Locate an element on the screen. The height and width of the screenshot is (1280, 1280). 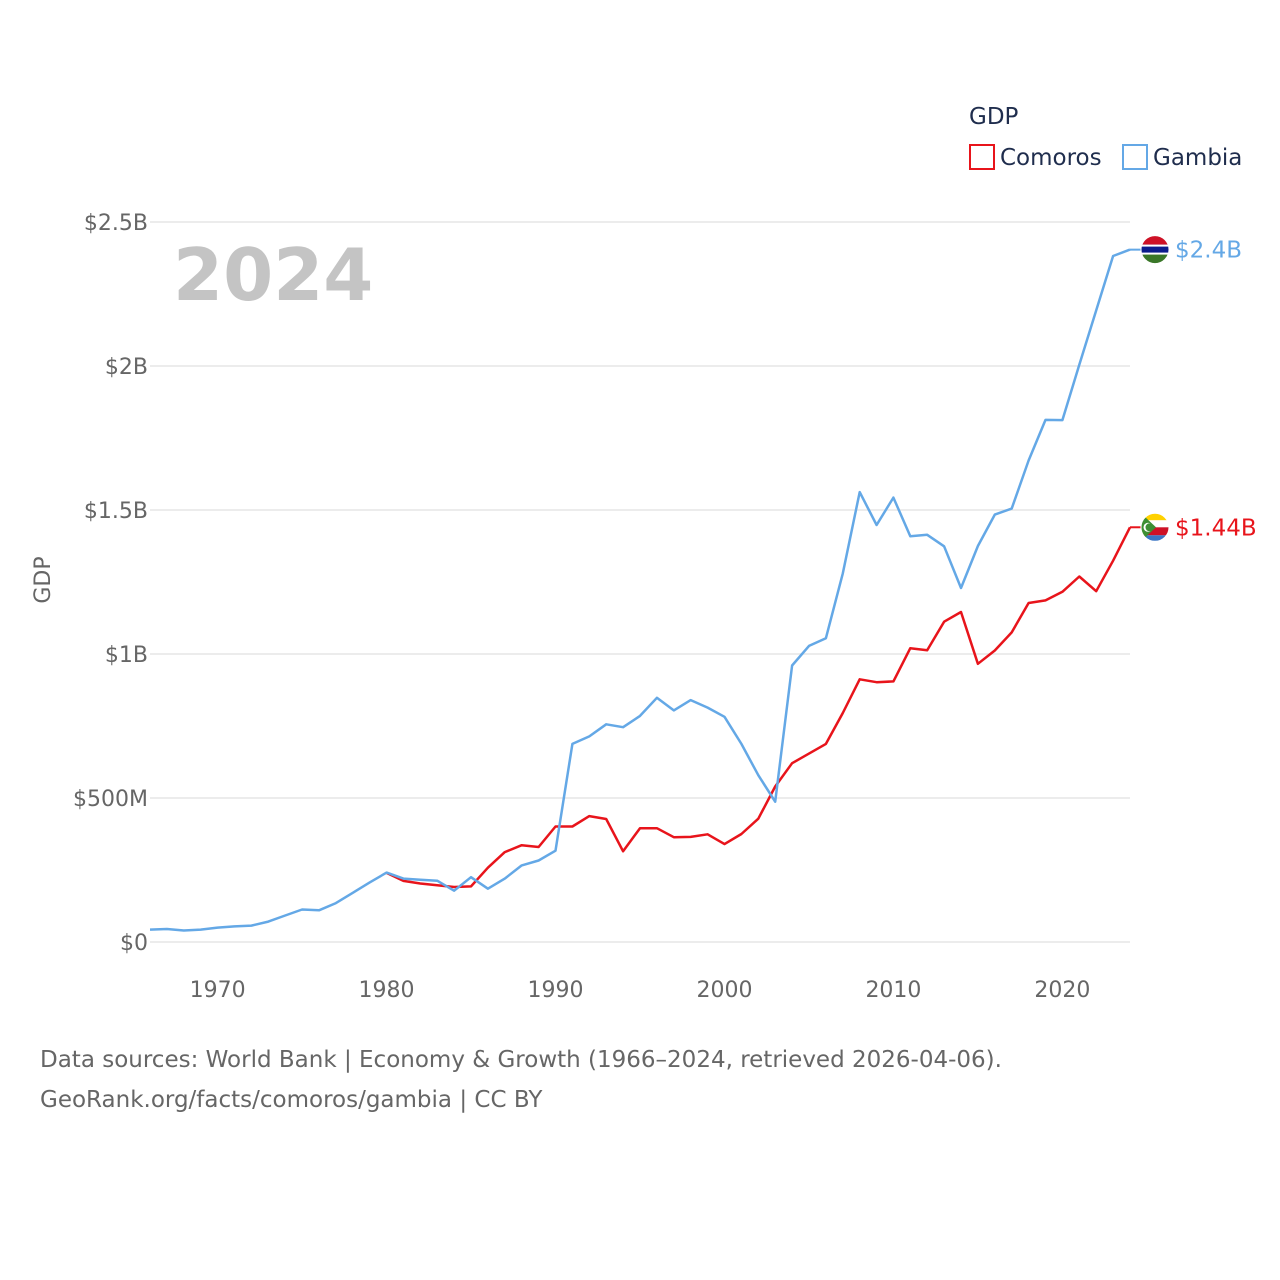
source-url-text: GeoRank.org/facts/comoros/gambia | CC BY is located at coordinates (291, 1100).